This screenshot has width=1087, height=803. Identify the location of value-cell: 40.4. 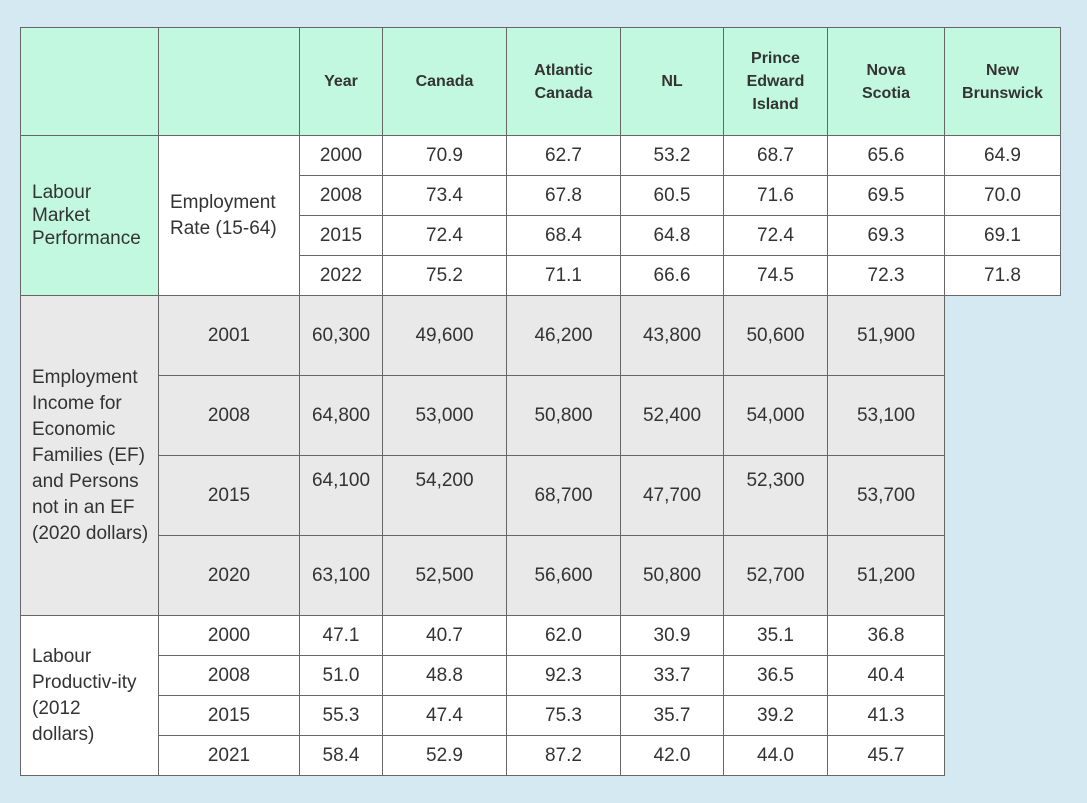
(886, 675).